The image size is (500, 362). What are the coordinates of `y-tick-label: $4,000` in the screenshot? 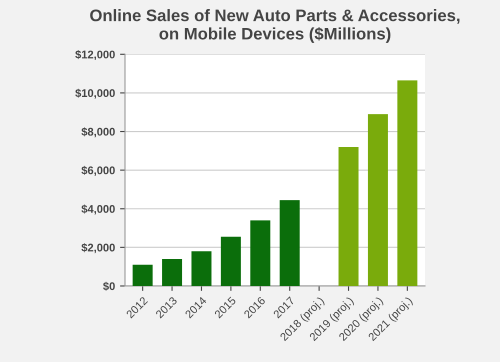 It's located at (98, 209).